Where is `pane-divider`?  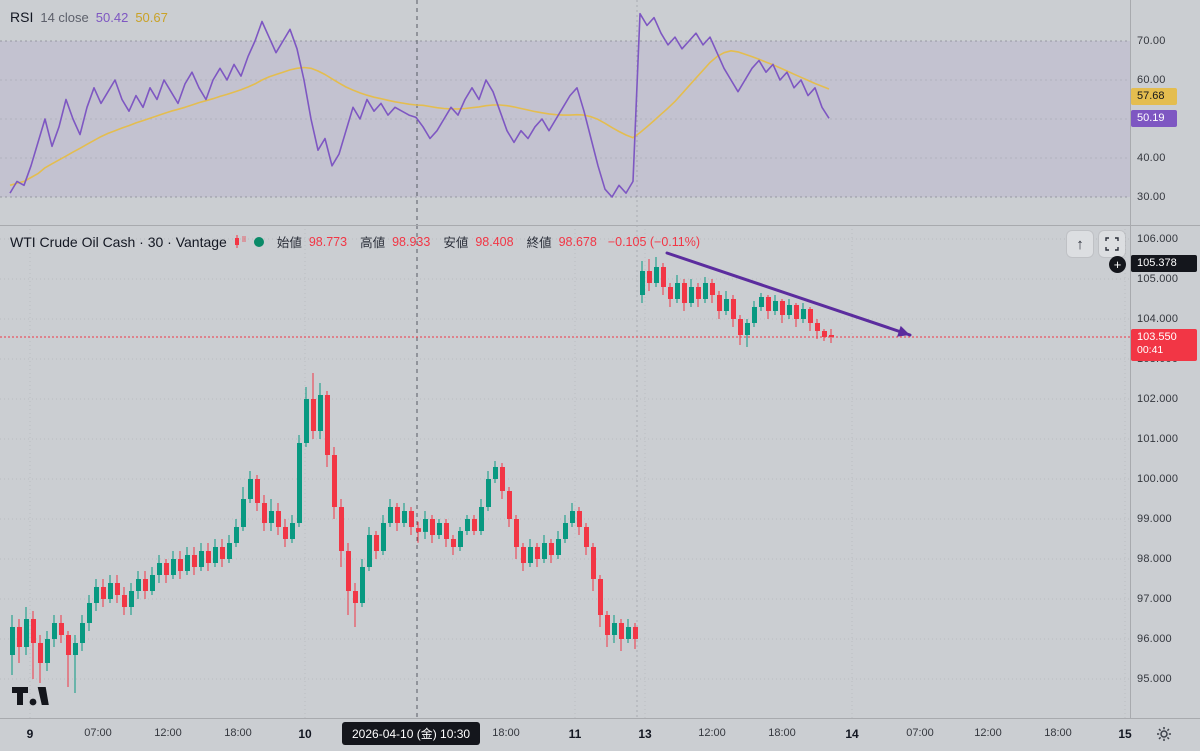
pane-divider is located at coordinates (600, 225).